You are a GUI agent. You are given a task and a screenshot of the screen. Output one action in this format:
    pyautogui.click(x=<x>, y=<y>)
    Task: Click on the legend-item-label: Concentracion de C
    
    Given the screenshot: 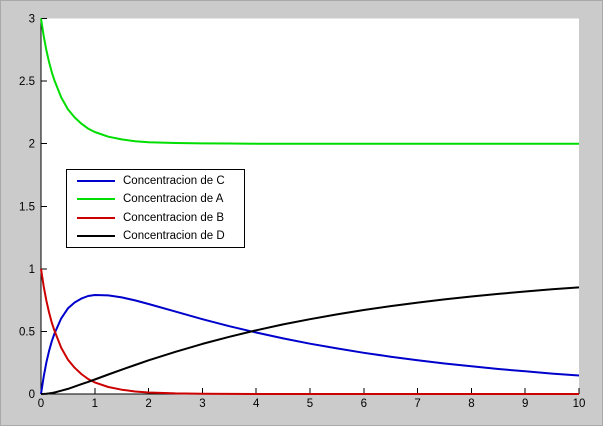 What is the action you would take?
    pyautogui.click(x=174, y=181)
    